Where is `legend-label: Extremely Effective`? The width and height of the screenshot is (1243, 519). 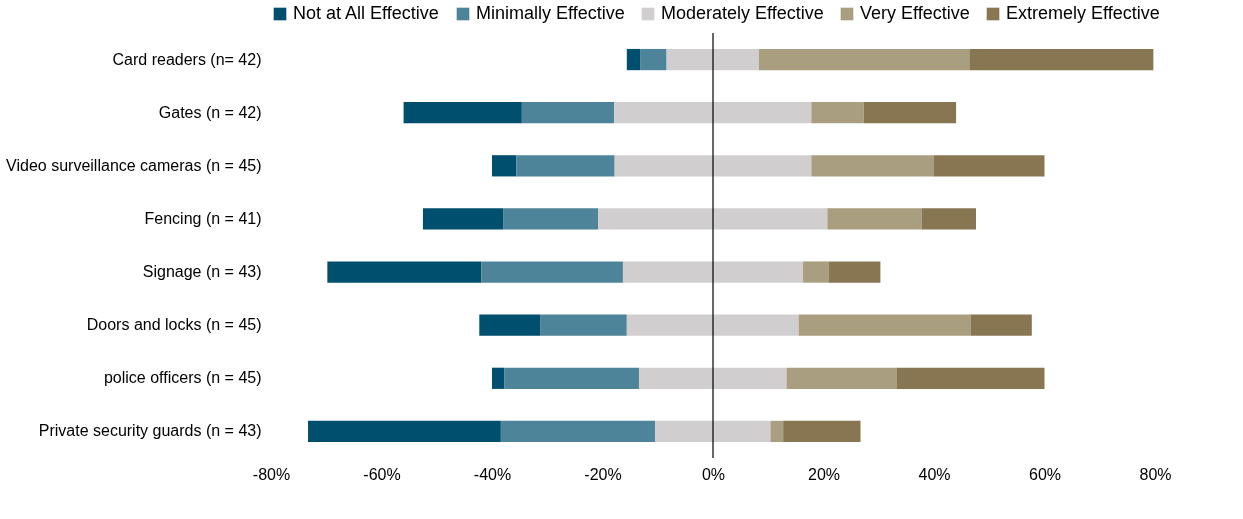
legend-label: Extremely Effective is located at coordinates (1083, 13).